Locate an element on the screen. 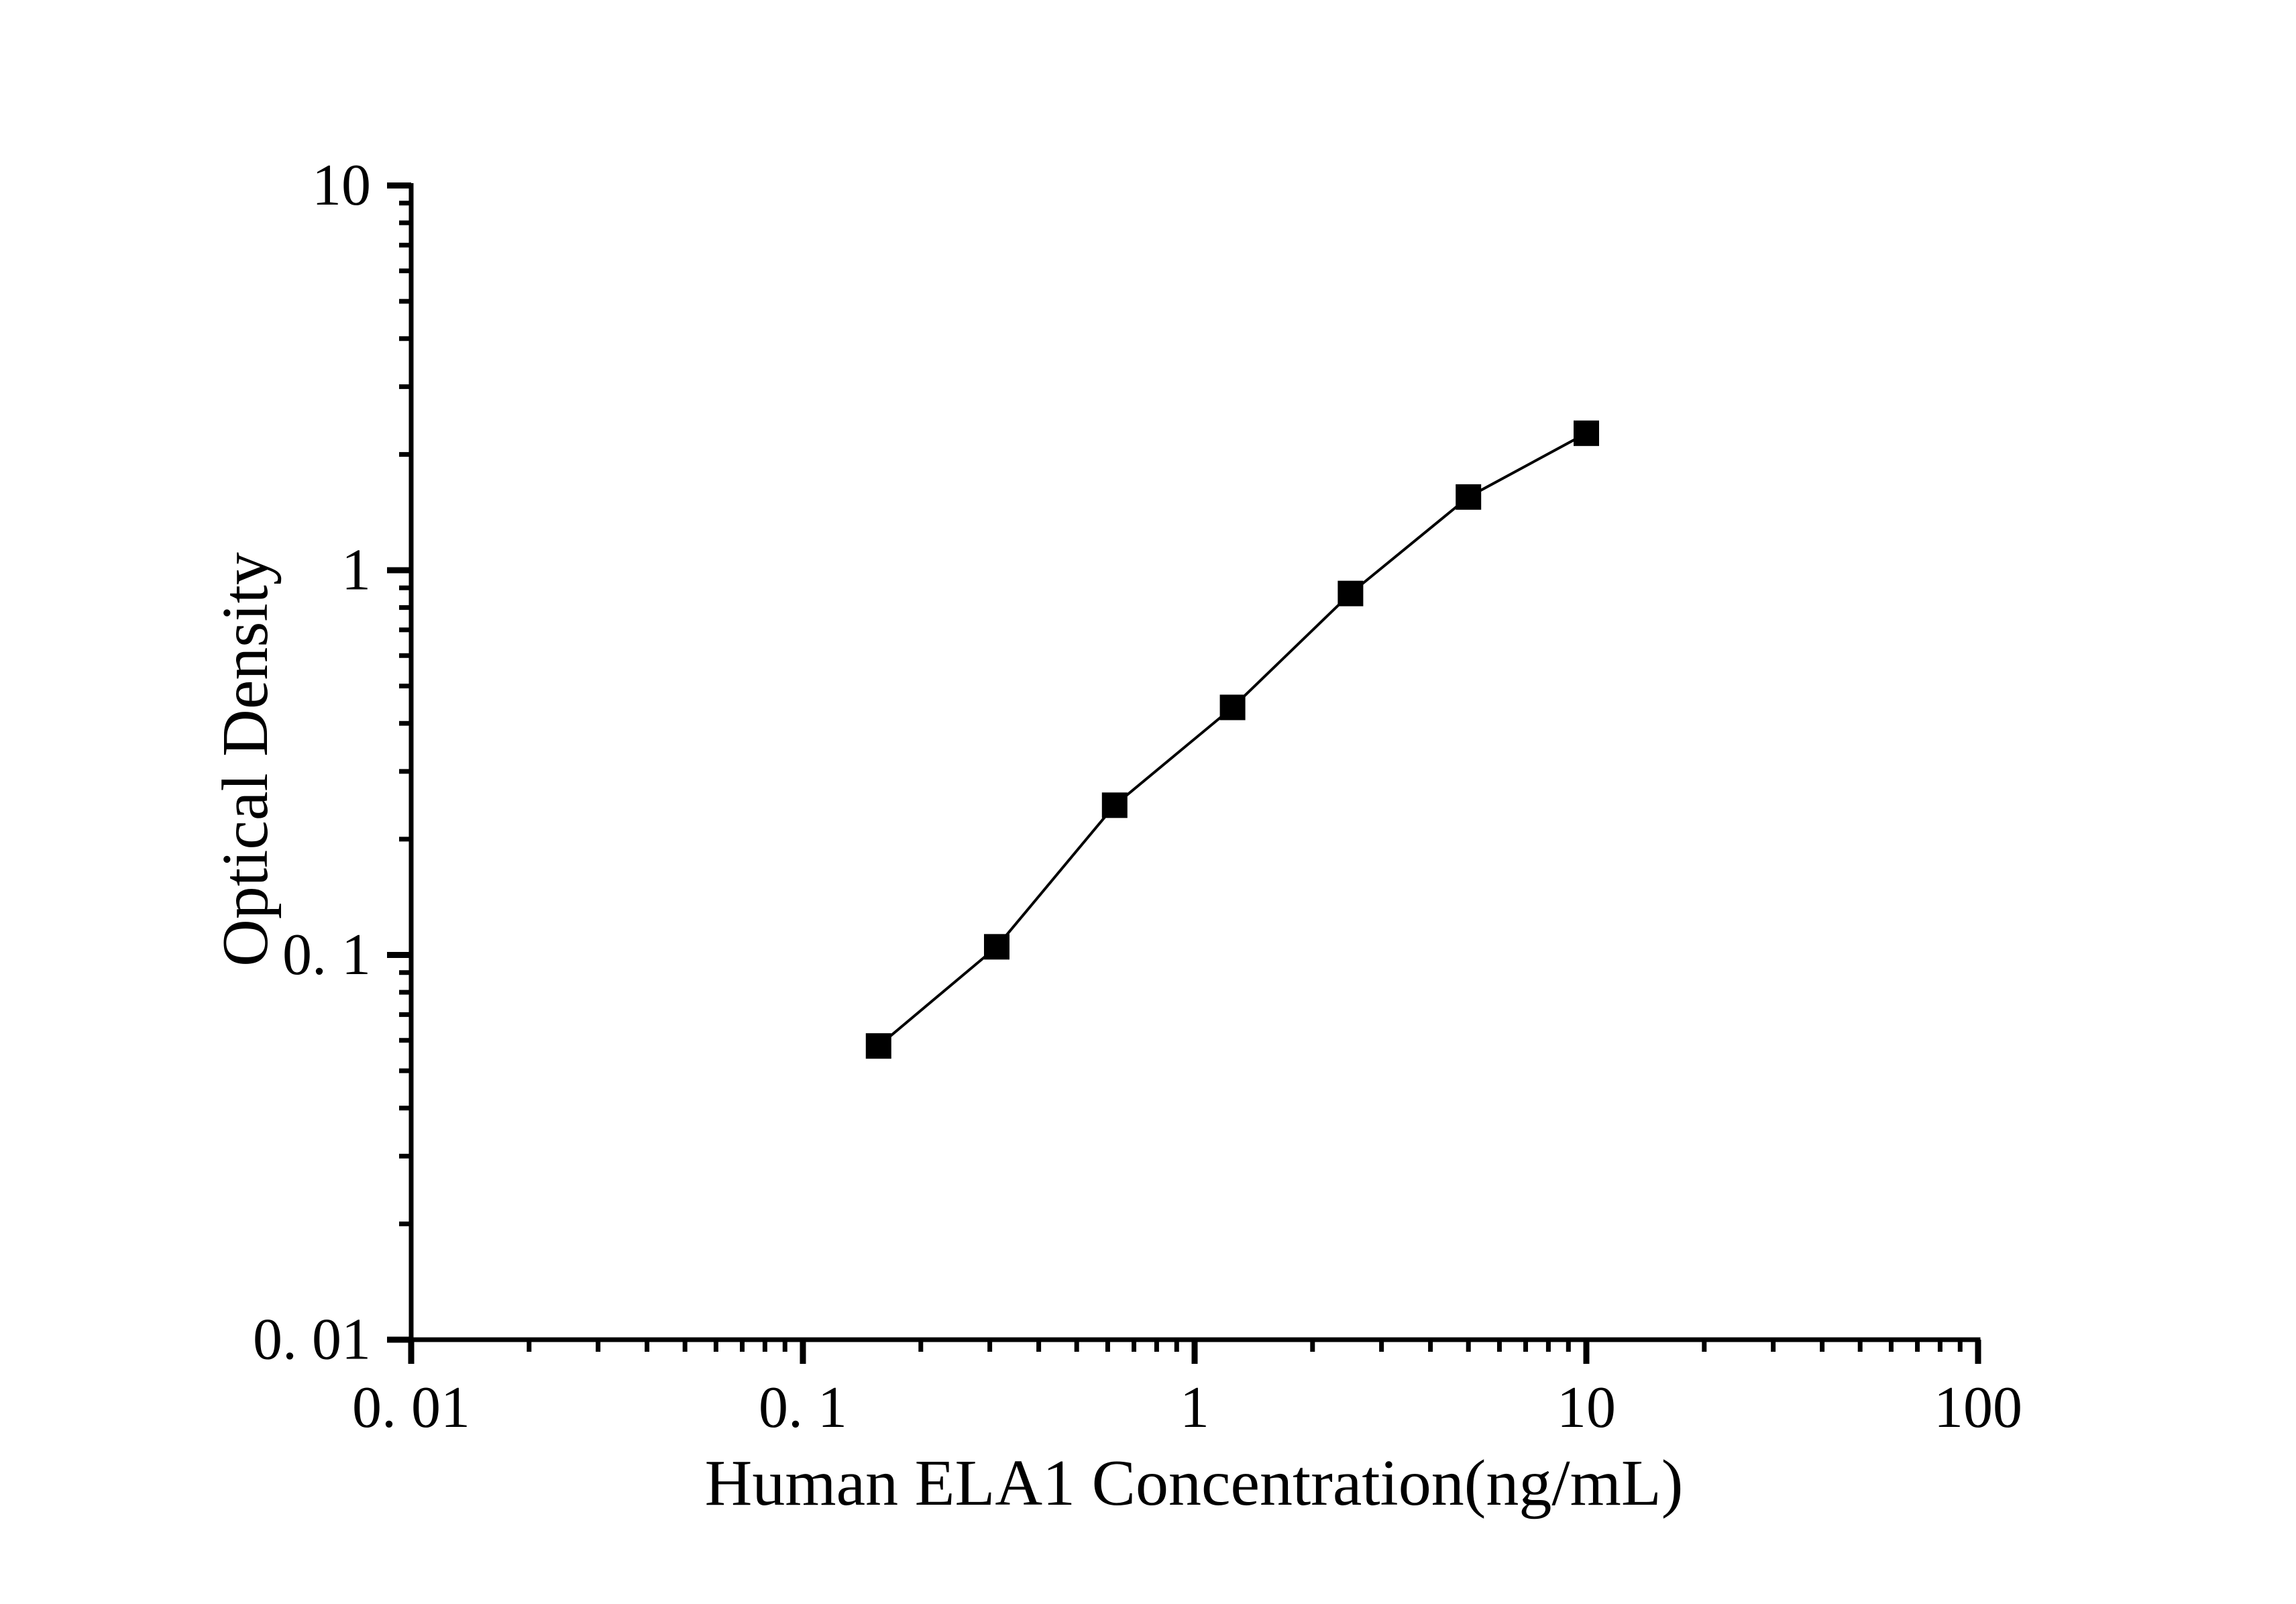 This screenshot has height=1604, width=2296. y-tick-label: 1 is located at coordinates (356, 570).